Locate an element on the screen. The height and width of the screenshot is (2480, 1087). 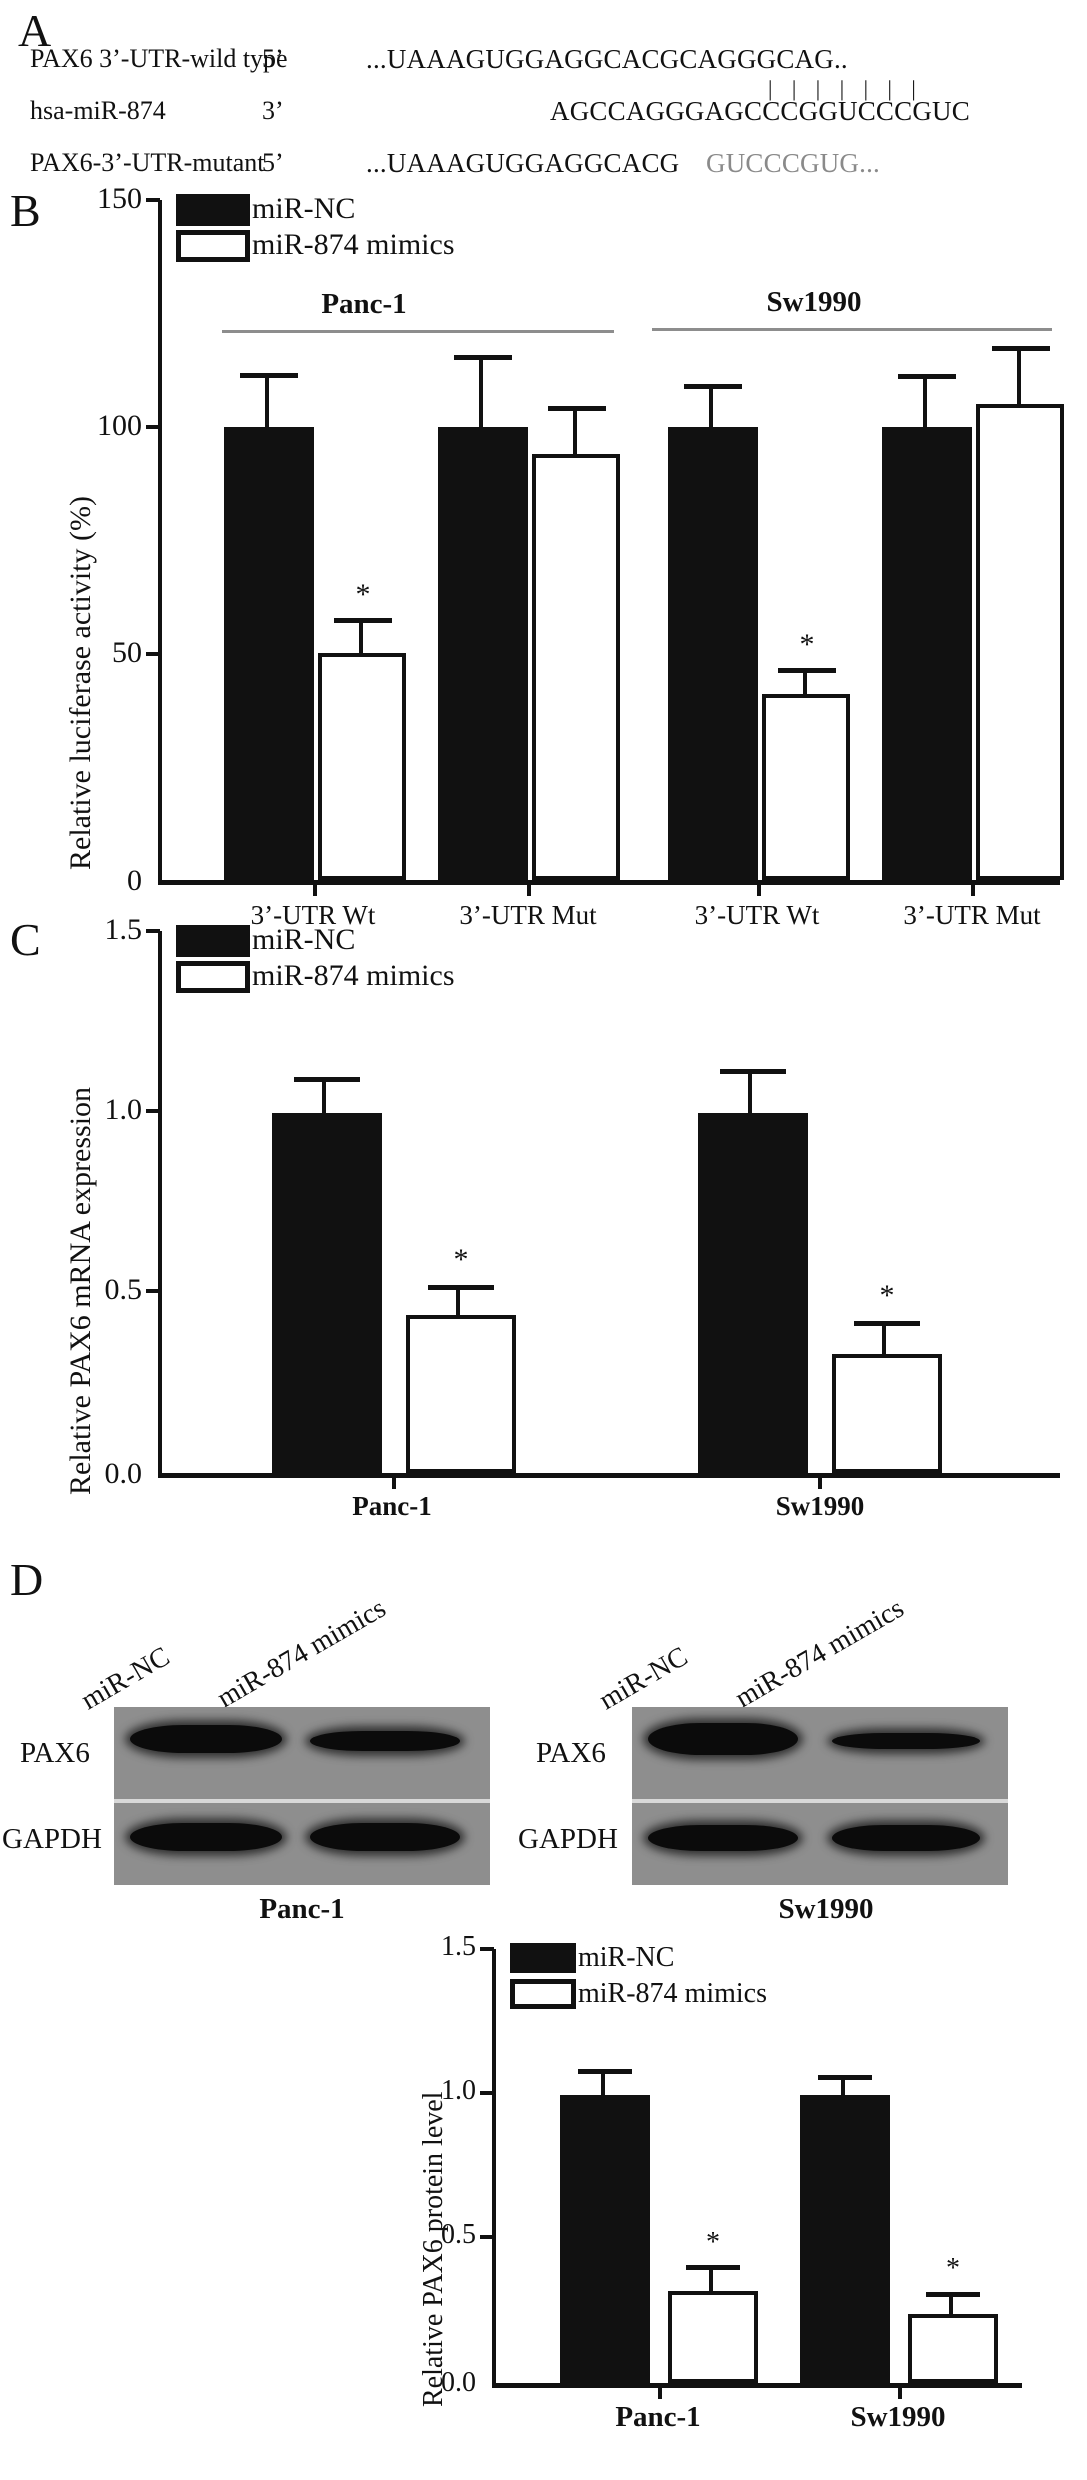
panel-b-legend-item-1: miR-874 mimics is located at coordinates (386, 246).